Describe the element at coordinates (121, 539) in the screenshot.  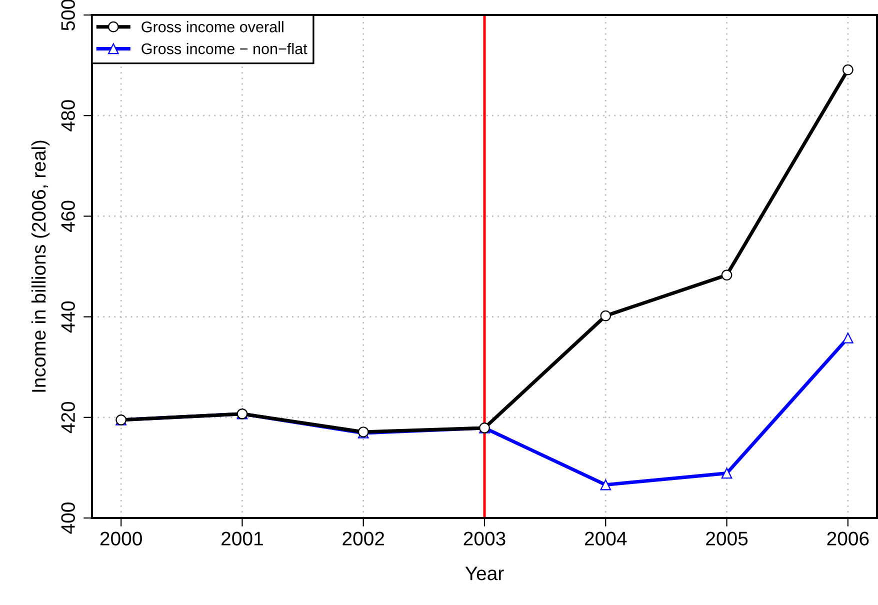
I see `x-tick-label: 2000` at that location.